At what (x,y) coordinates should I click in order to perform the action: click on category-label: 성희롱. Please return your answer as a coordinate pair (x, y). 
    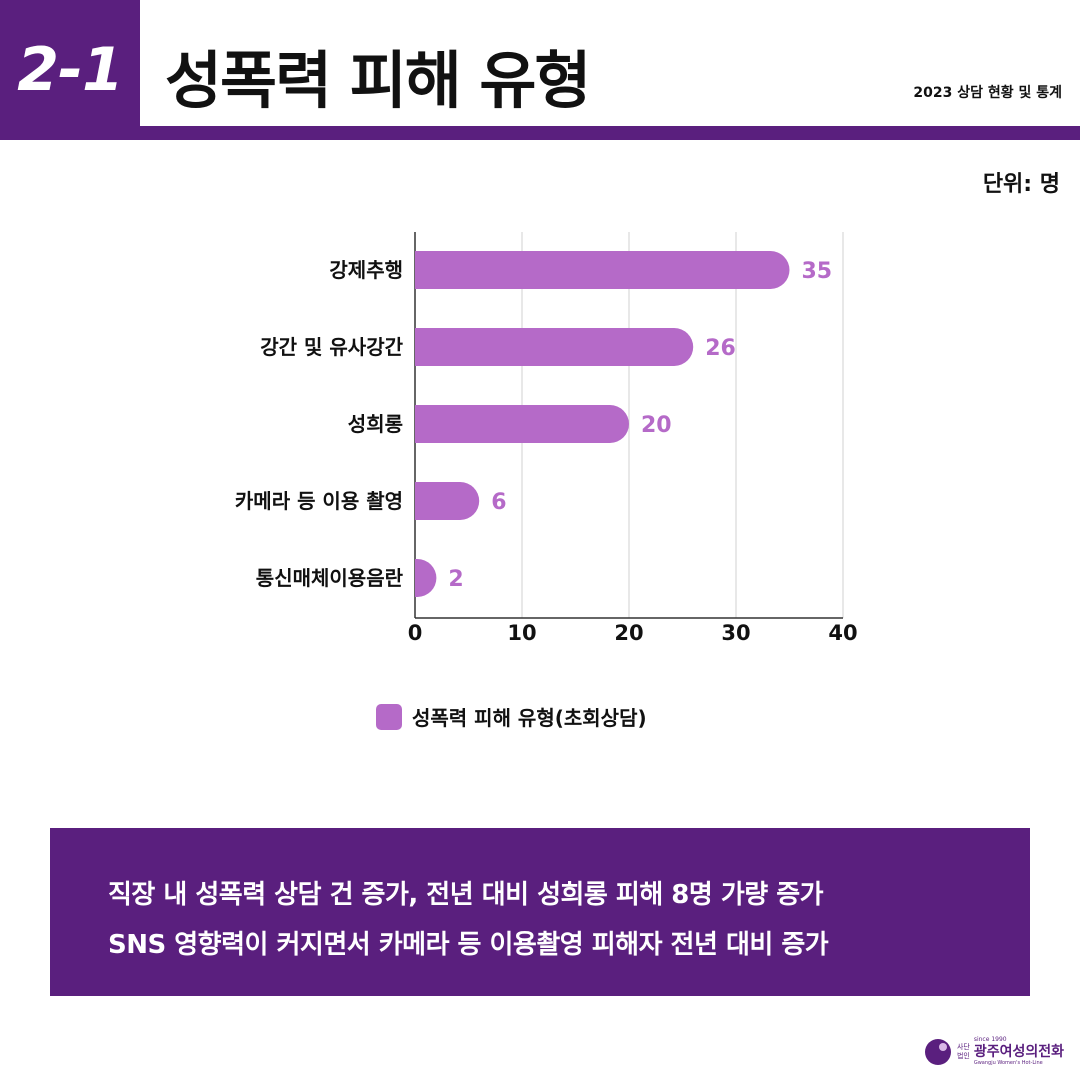
    Looking at the image, I should click on (375, 424).